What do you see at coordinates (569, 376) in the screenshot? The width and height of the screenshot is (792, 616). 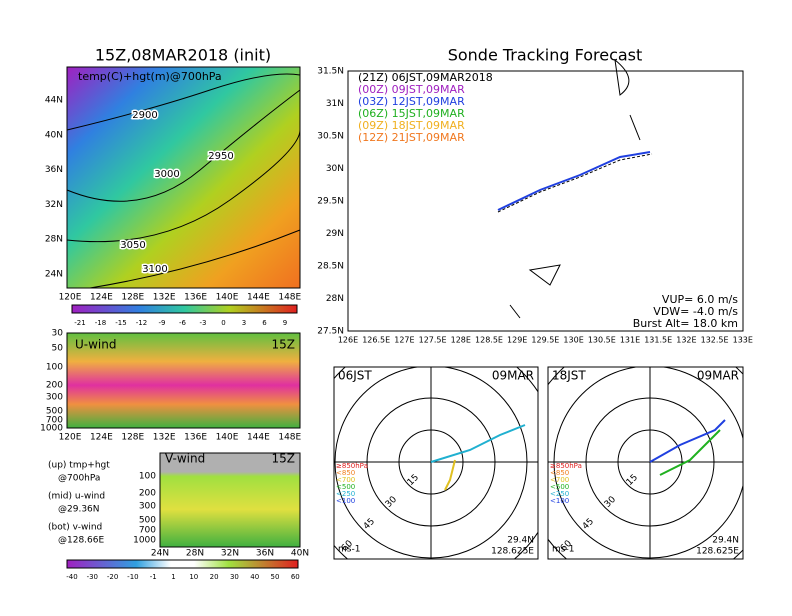 I see `polar-time: 18JST` at bounding box center [569, 376].